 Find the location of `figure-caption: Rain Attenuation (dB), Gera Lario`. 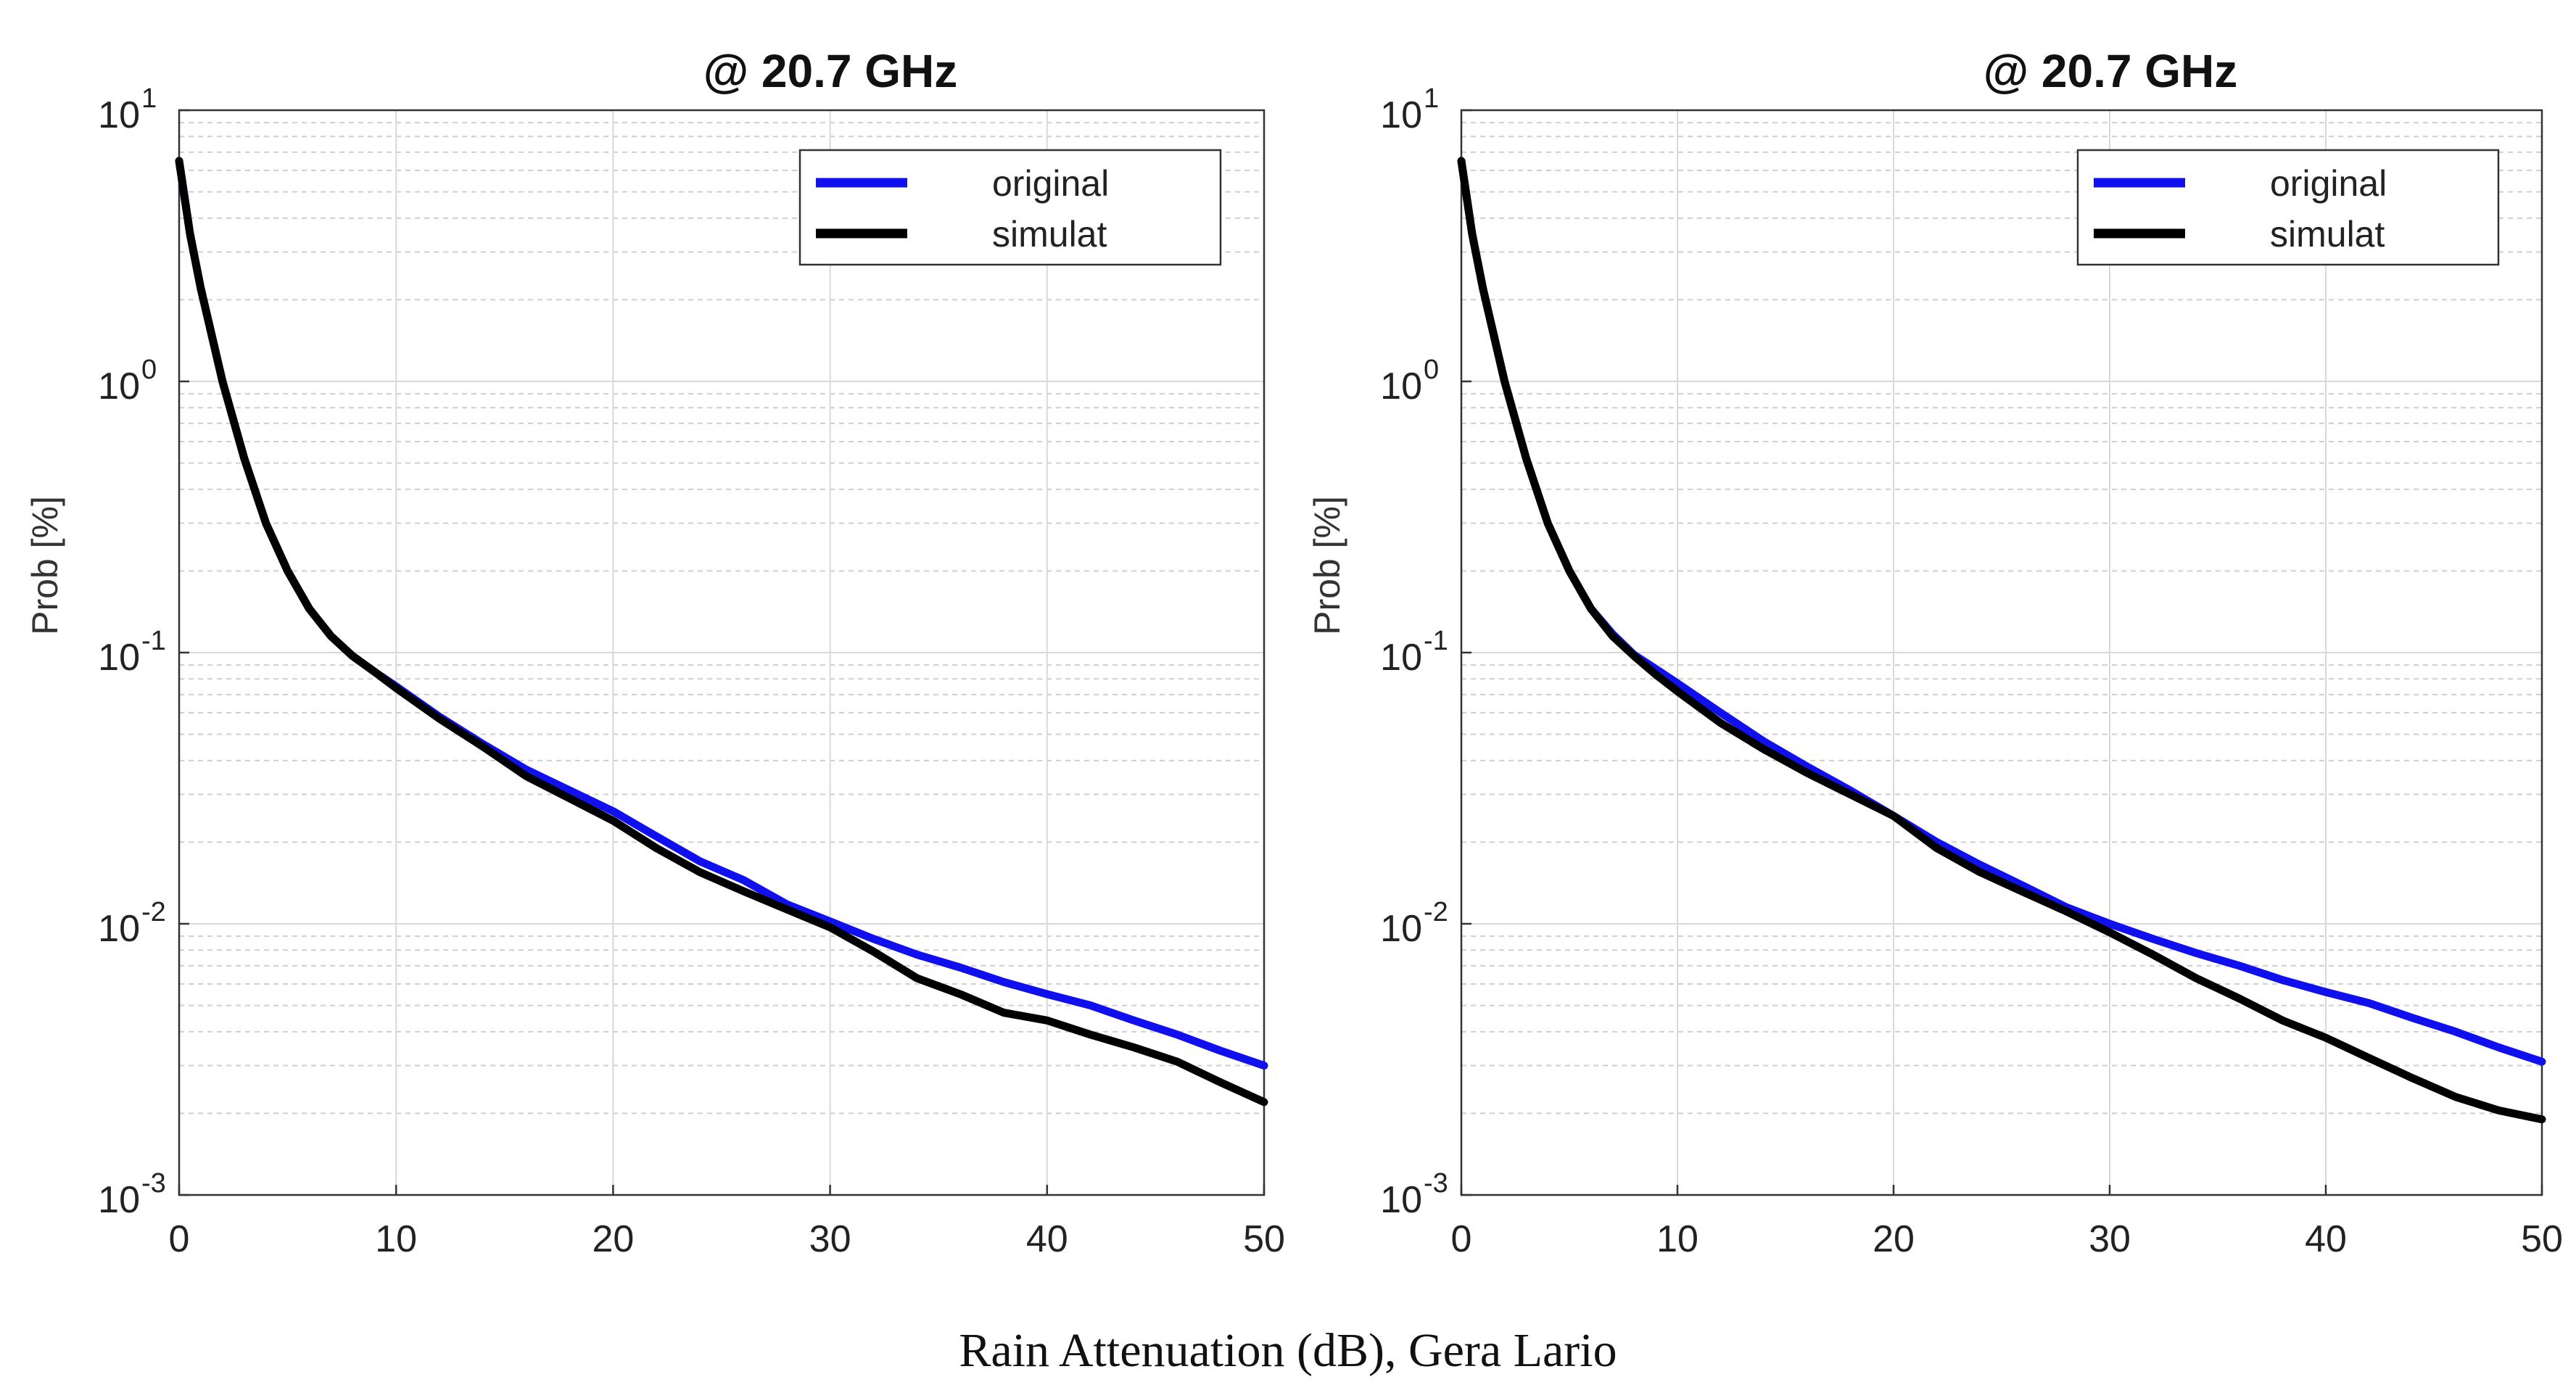

figure-caption: Rain Attenuation (dB), Gera Lario is located at coordinates (1288, 1350).